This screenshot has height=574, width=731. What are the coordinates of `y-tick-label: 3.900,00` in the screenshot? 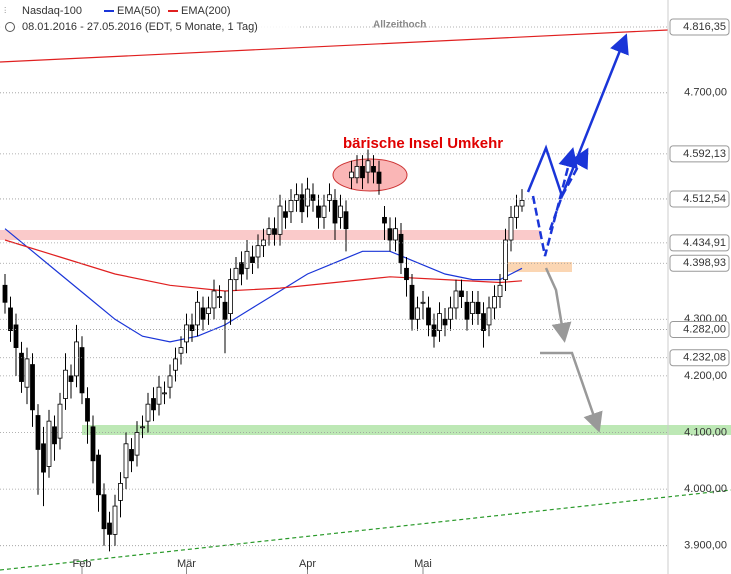 It's located at (705, 546).